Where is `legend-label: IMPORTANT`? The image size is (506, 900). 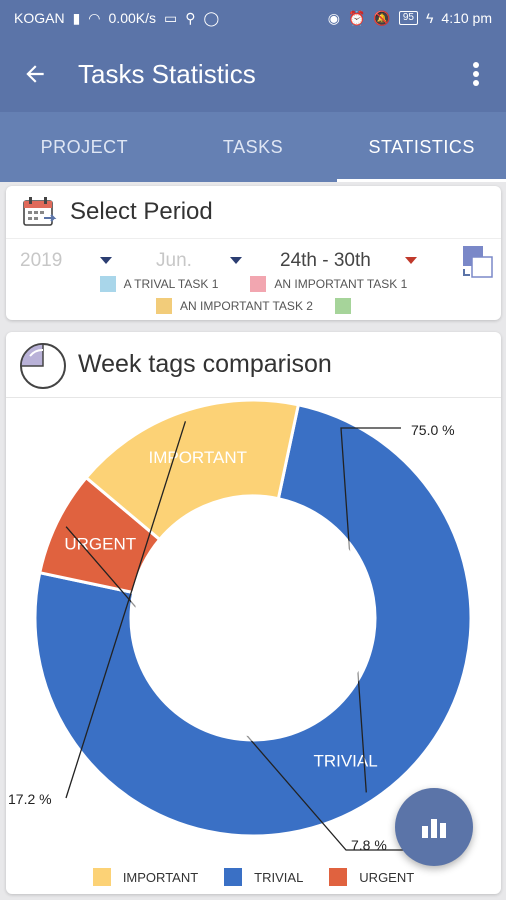
legend-label: IMPORTANT is located at coordinates (160, 877).